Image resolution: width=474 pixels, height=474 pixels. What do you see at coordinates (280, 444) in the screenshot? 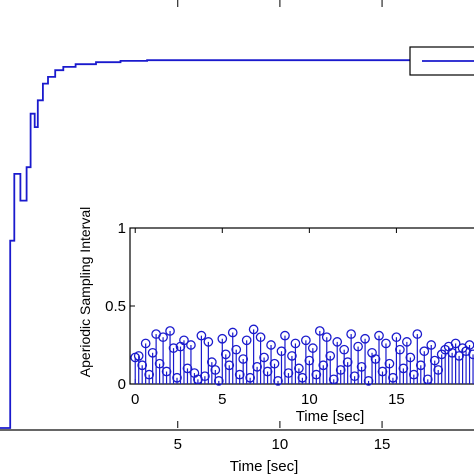
I see `main-x-tick-label: 10` at bounding box center [280, 444].